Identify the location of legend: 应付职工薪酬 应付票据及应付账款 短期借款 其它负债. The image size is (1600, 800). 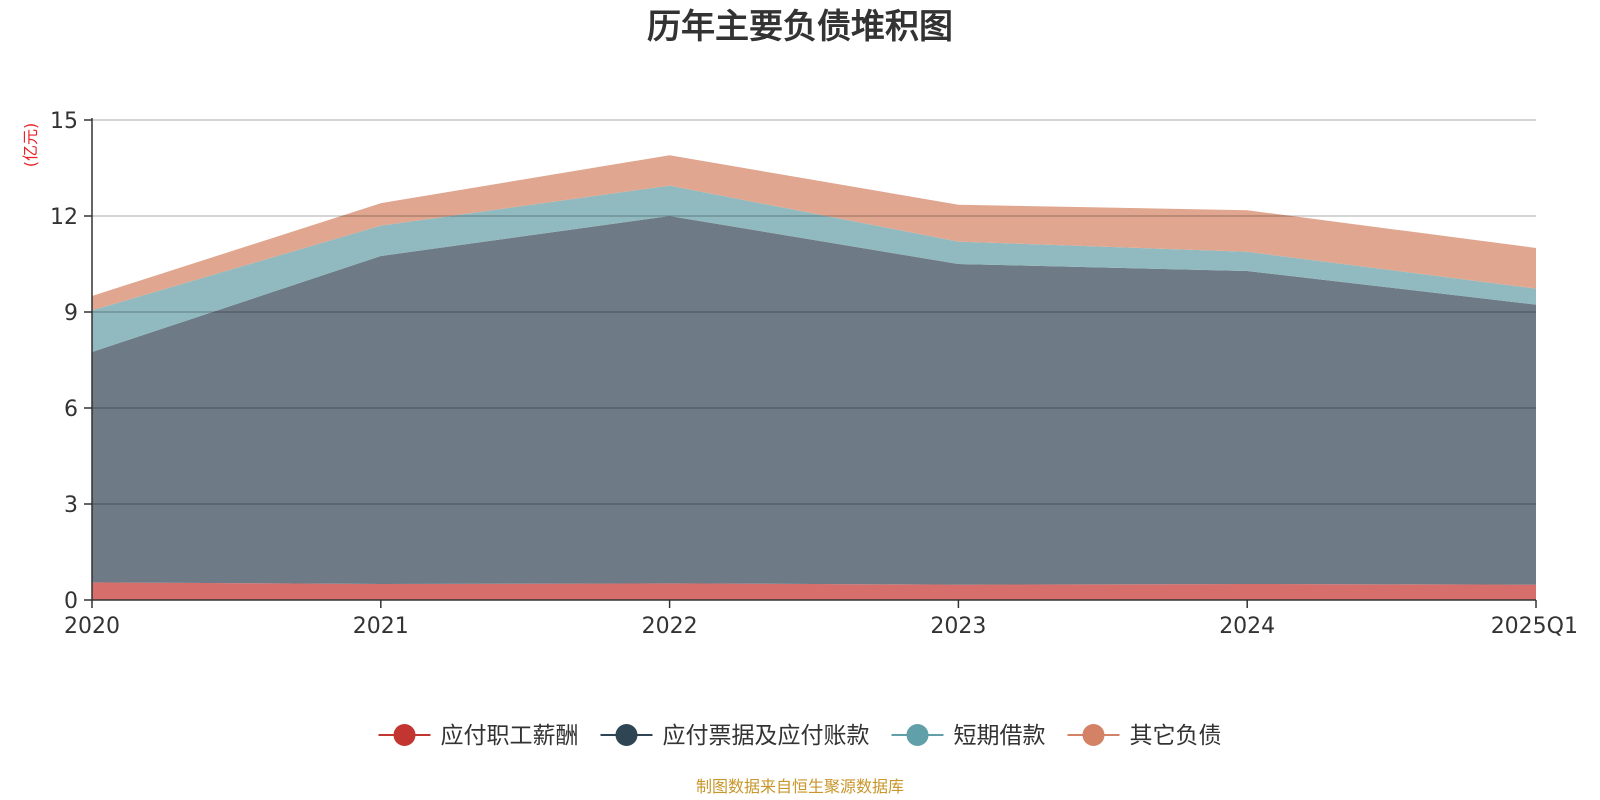
(800, 736).